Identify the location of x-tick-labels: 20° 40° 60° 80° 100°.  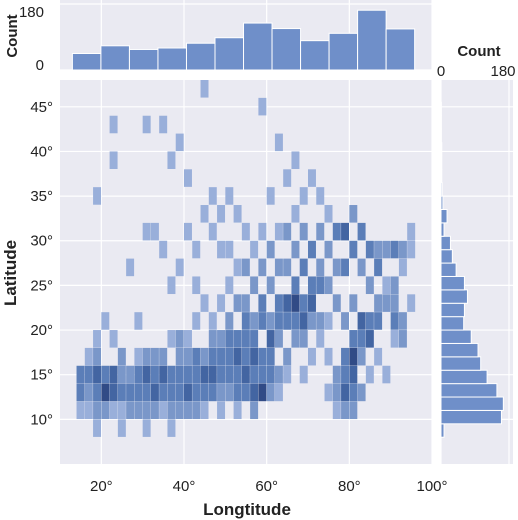
(269, 486).